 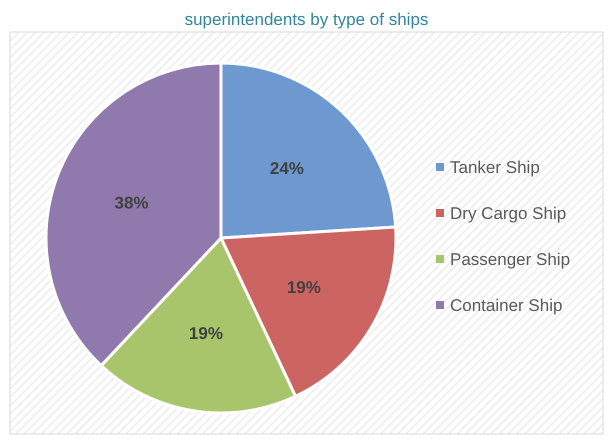 What do you see at coordinates (506, 305) in the screenshot?
I see `legend-label: Container Ship` at bounding box center [506, 305].